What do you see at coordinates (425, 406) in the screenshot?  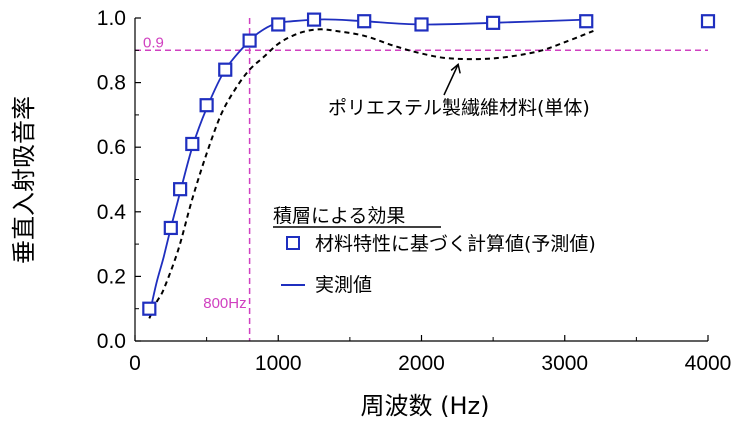 I see `x-axis-title: 周波数 (Hz)` at bounding box center [425, 406].